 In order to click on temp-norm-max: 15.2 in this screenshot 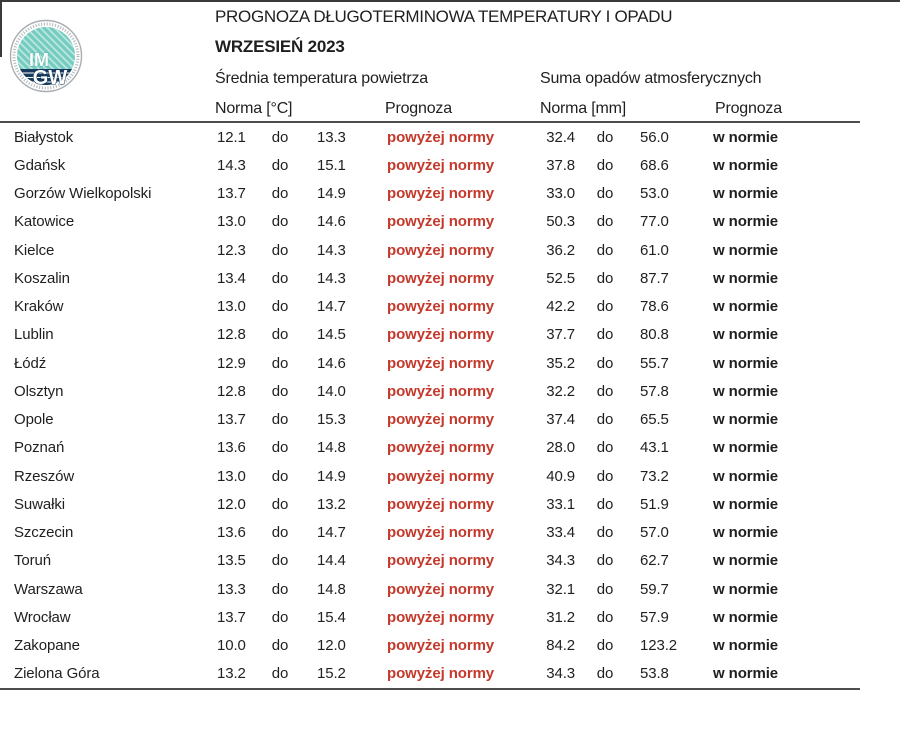, I will do `click(331, 674)`.